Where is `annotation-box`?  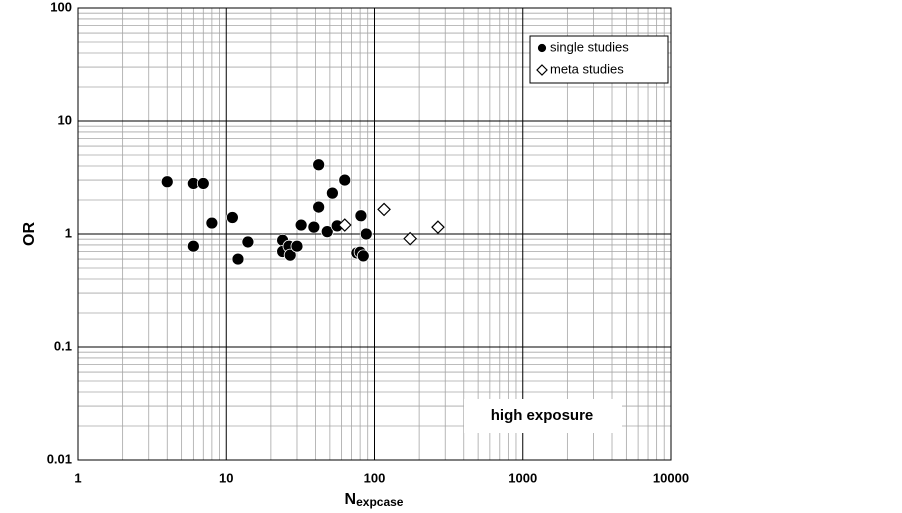 annotation-box is located at coordinates (543, 416).